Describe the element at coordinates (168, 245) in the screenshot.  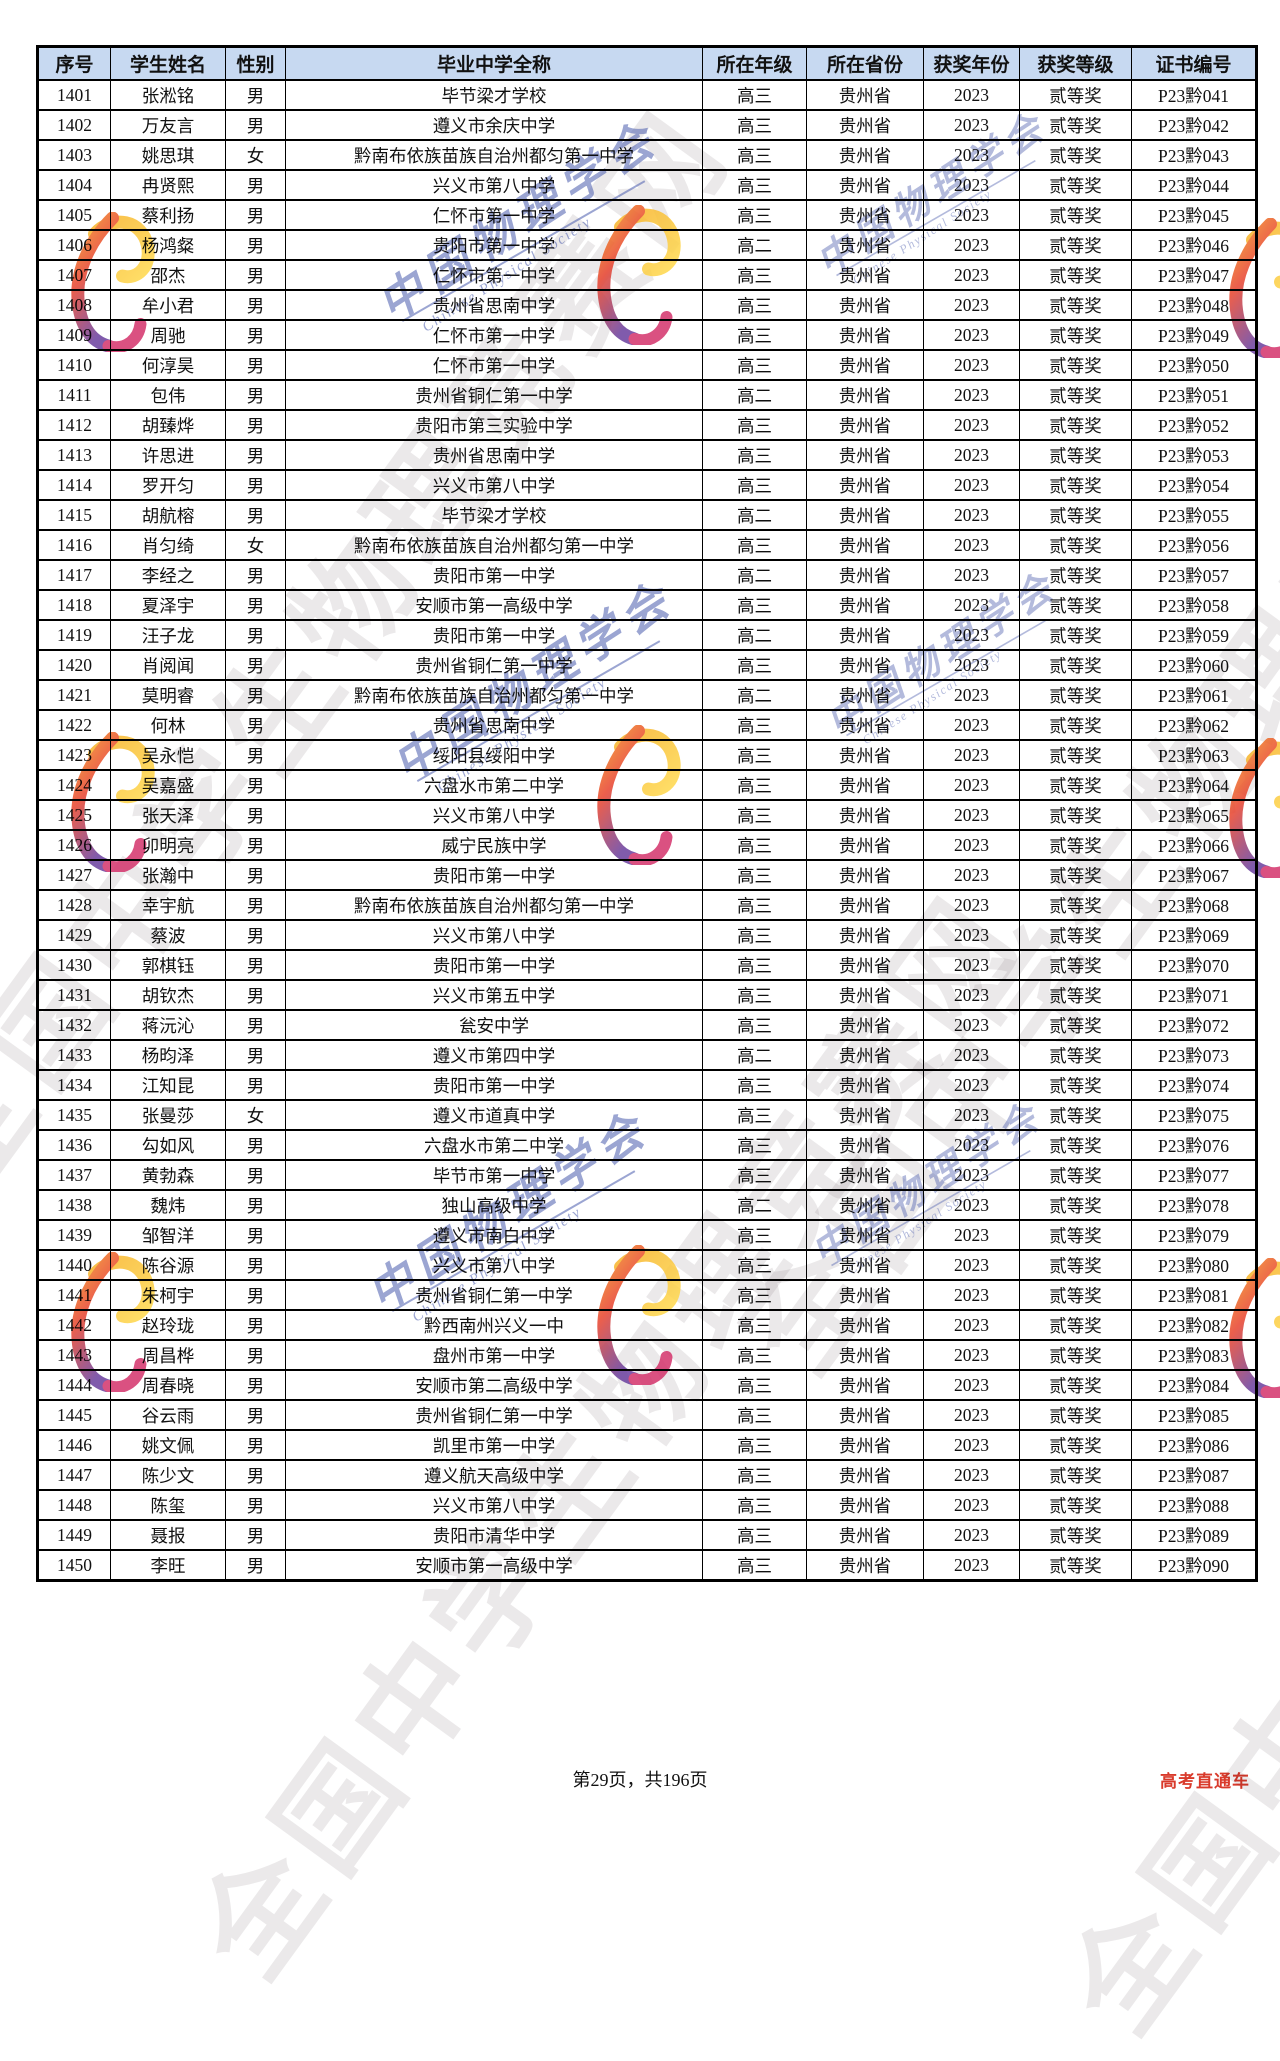
I see `cell-name: 杨鸿粲` at that location.